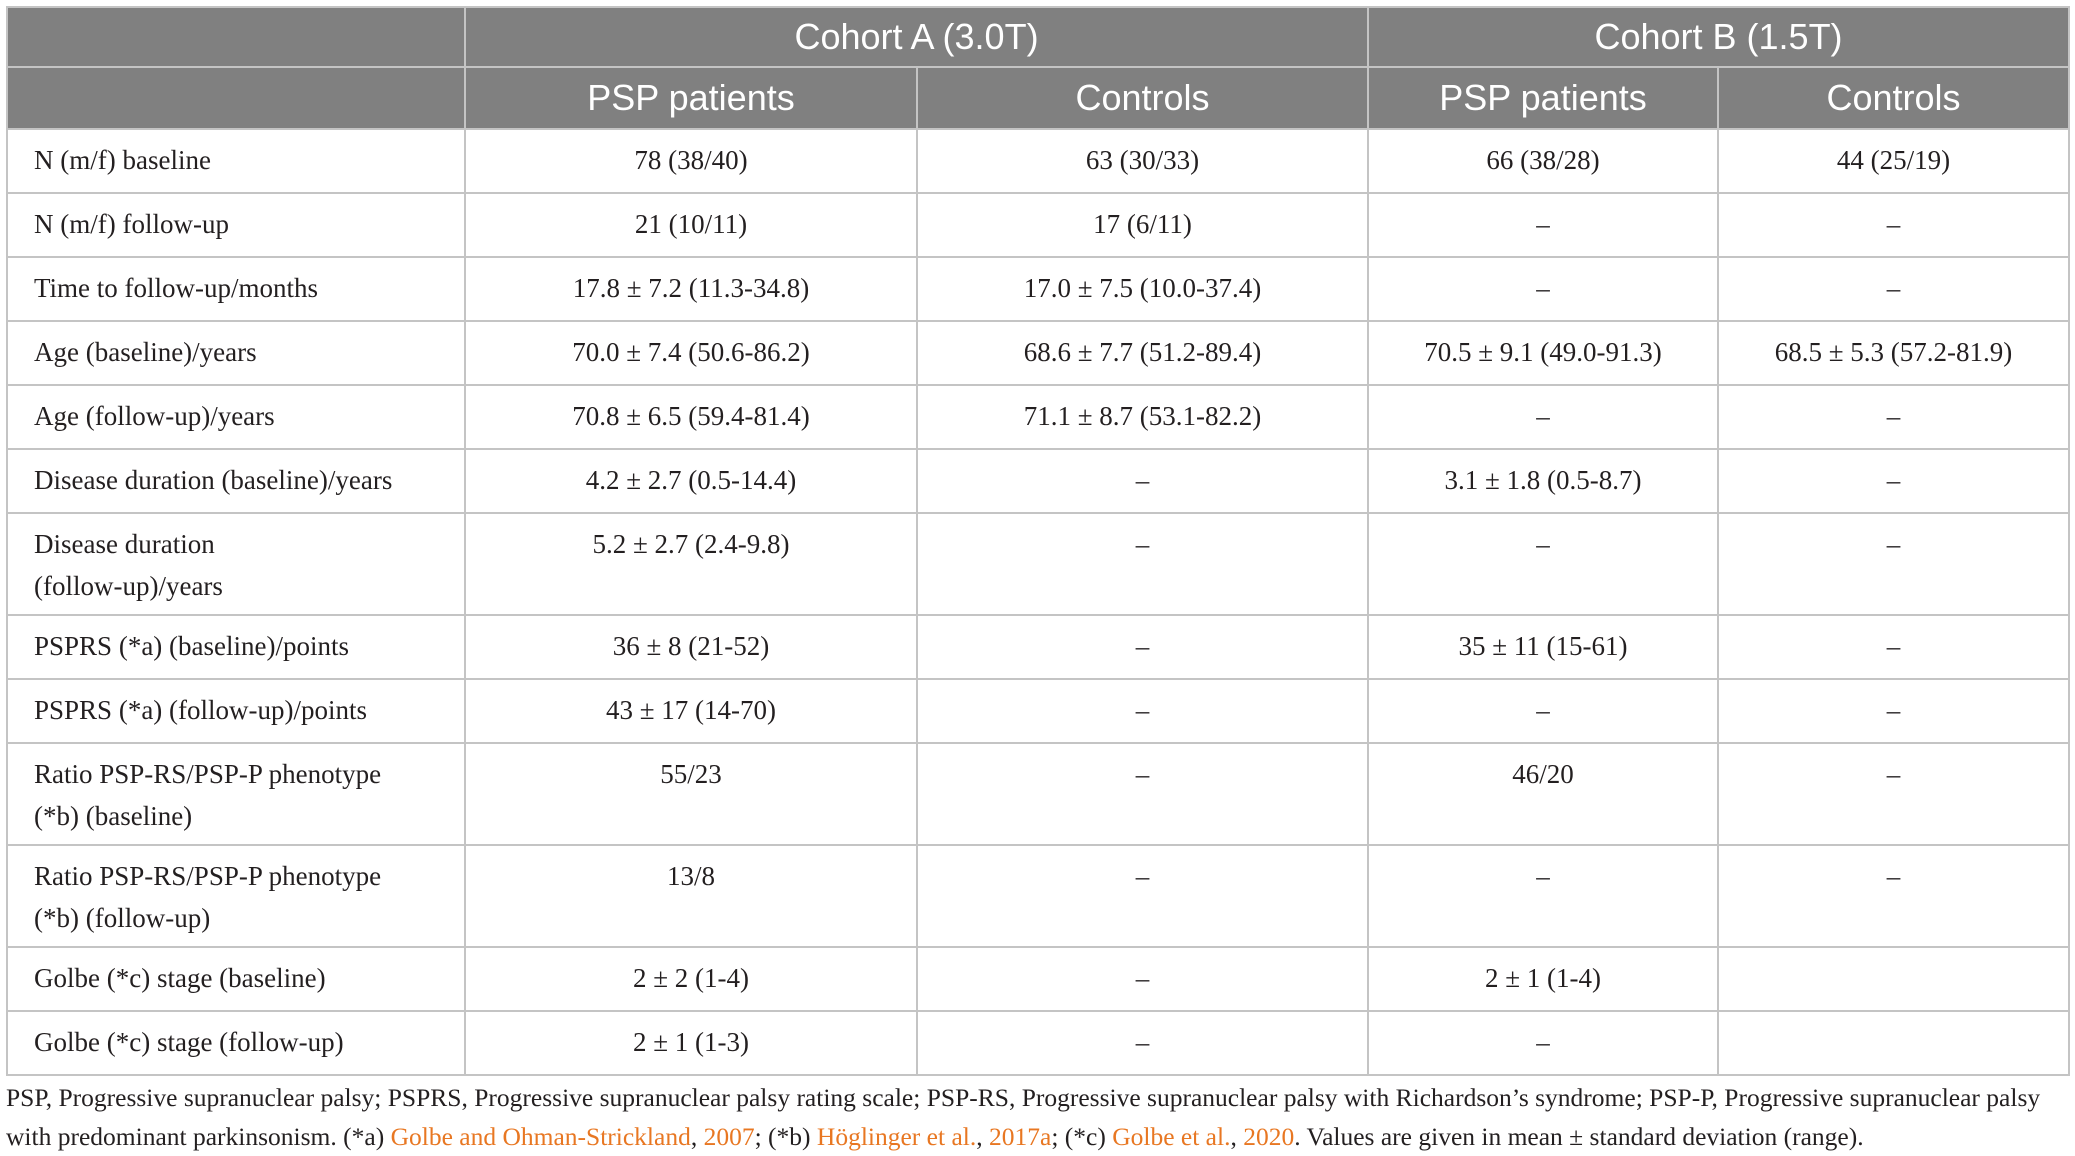 This screenshot has height=1156, width=2075. What do you see at coordinates (1543, 979) in the screenshot?
I see `cell-b-patients: 2 ± 1 (1-4)` at bounding box center [1543, 979].